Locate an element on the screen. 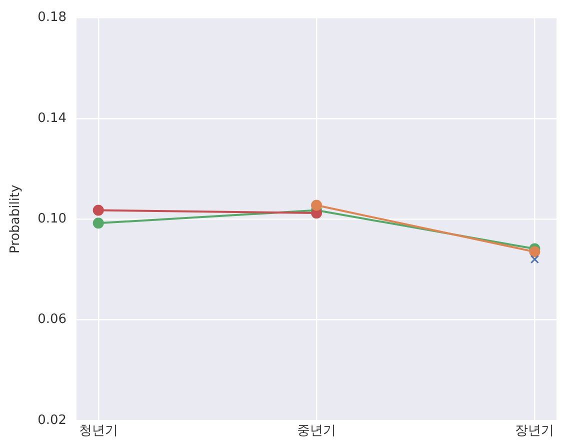  y-tick-label: 0.14 is located at coordinates (52, 118).